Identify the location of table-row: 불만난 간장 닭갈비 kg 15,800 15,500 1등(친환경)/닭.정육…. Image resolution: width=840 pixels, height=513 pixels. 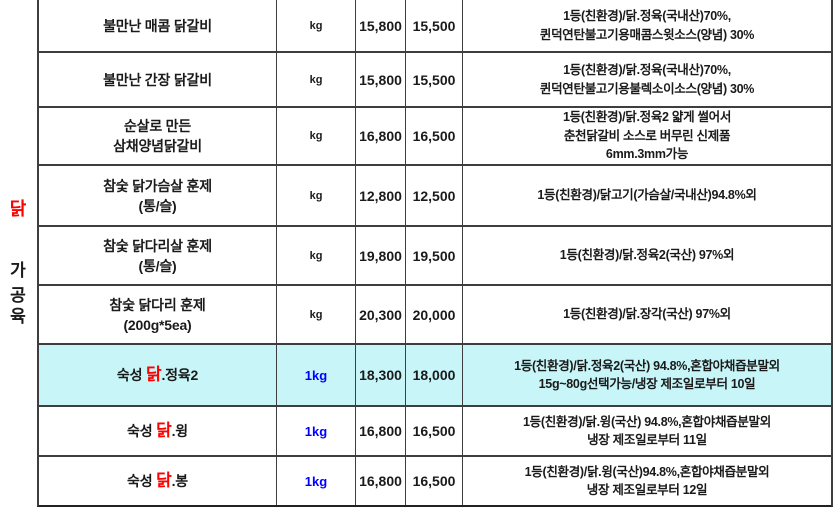
(435, 80).